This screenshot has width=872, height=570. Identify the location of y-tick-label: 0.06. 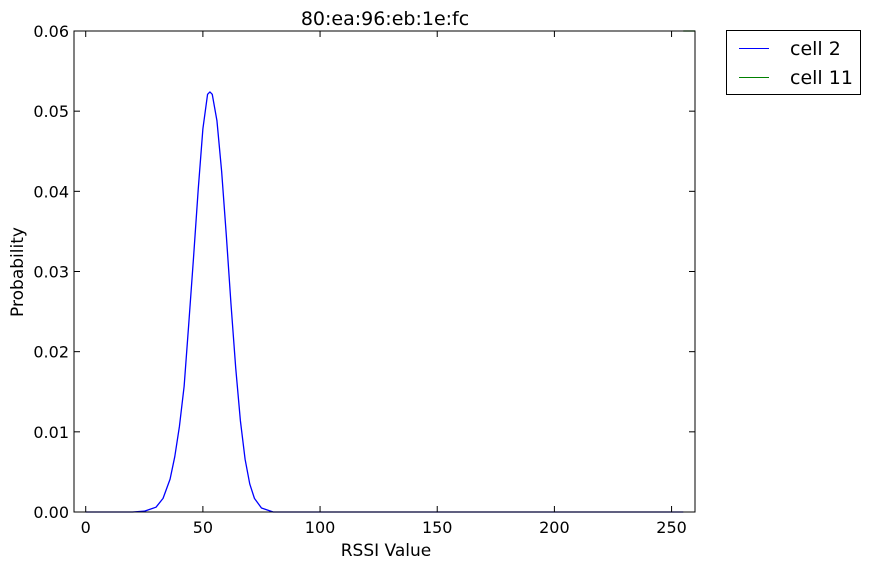
(51, 31).